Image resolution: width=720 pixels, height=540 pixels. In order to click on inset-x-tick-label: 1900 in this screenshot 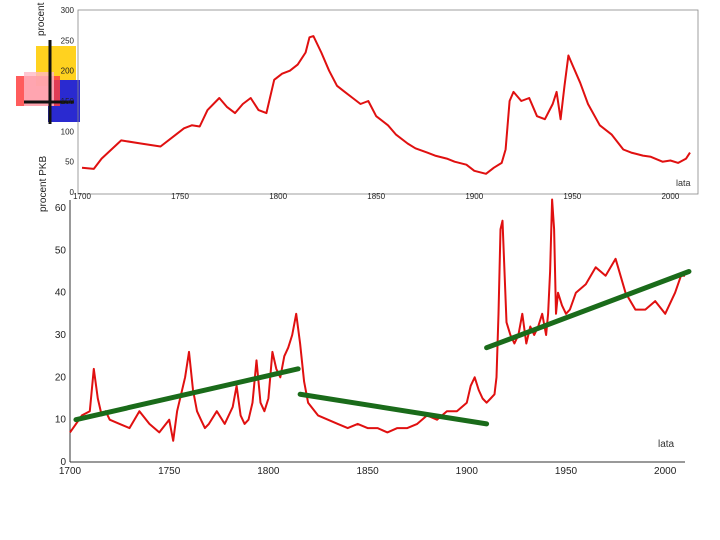, I will do `click(474, 196)`.